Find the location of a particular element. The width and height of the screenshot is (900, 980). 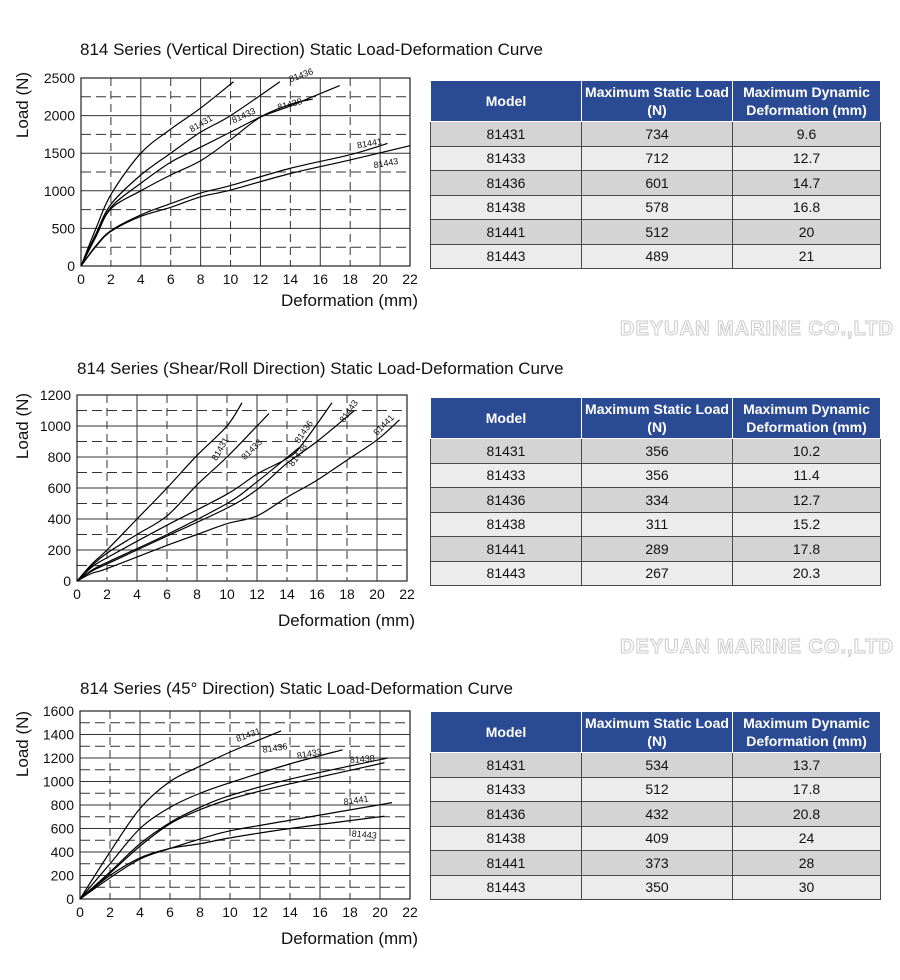

static-load-cell: 311 is located at coordinates (657, 524).